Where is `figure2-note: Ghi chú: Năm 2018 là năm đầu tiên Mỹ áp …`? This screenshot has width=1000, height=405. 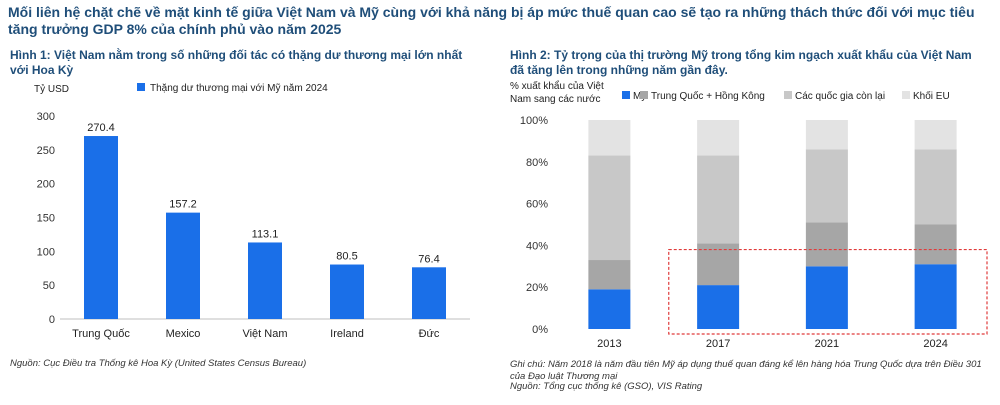 figure2-note: Ghi chú: Năm 2018 là năm đầu tiên Mỹ áp … is located at coordinates (746, 370).